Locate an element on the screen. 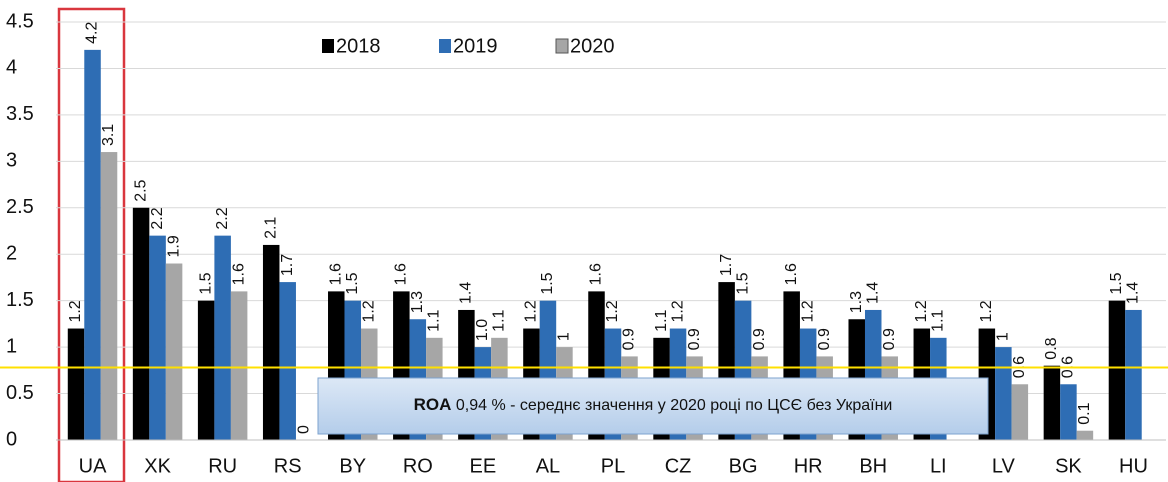  annotation-box is located at coordinates (653, 406).